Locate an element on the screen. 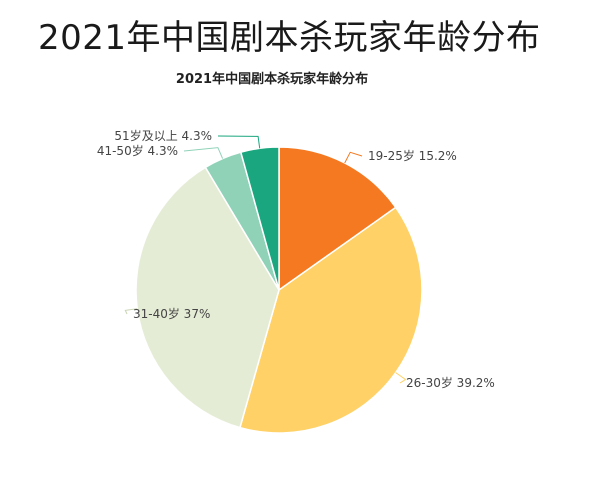  slice-label-5: 51岁及以上 4.3% is located at coordinates (163, 135).